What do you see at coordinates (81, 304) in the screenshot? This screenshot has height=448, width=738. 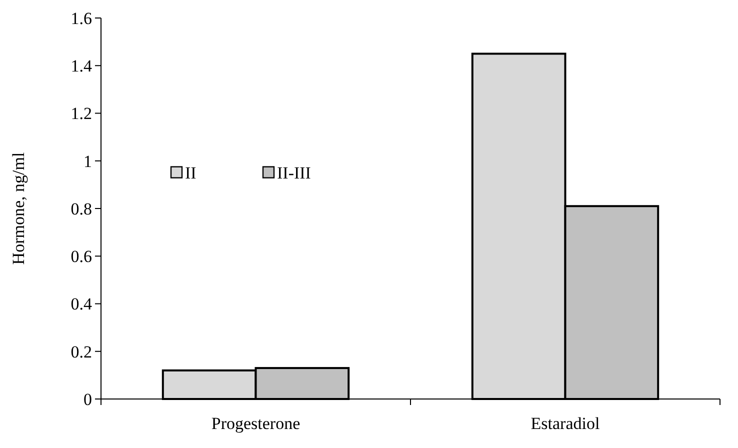 I see `y-tick-label: 0.4` at bounding box center [81, 304].